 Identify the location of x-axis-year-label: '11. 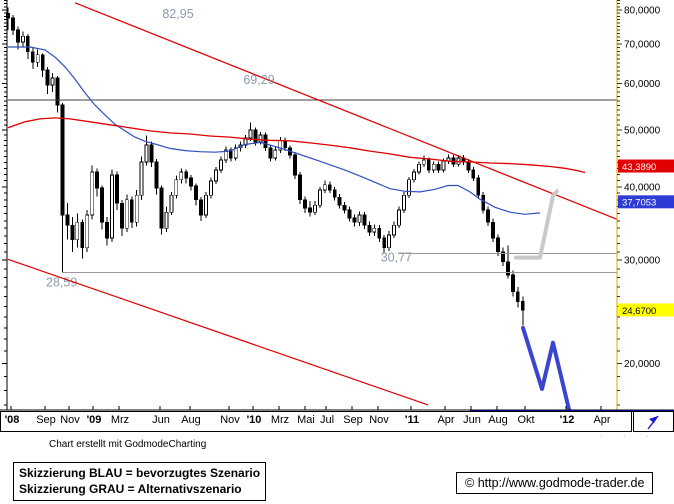
(412, 420).